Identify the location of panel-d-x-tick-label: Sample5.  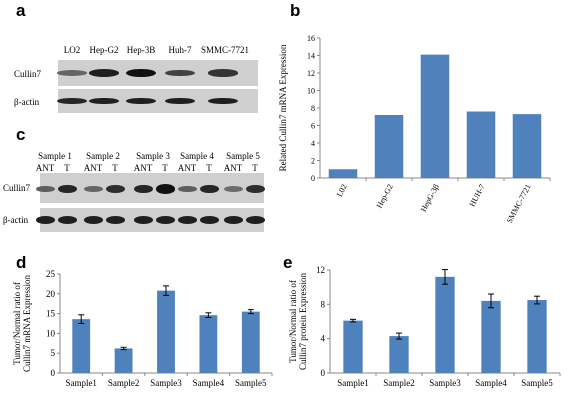
(251, 383).